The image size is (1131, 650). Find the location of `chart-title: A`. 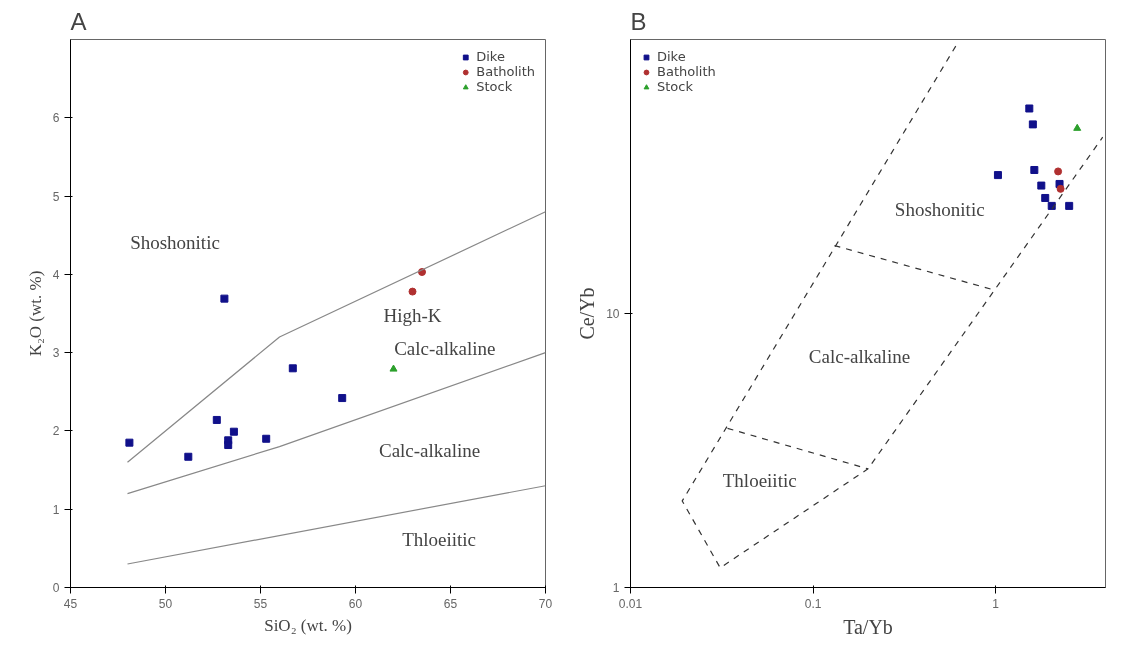

chart-title: A is located at coordinates (78, 21).